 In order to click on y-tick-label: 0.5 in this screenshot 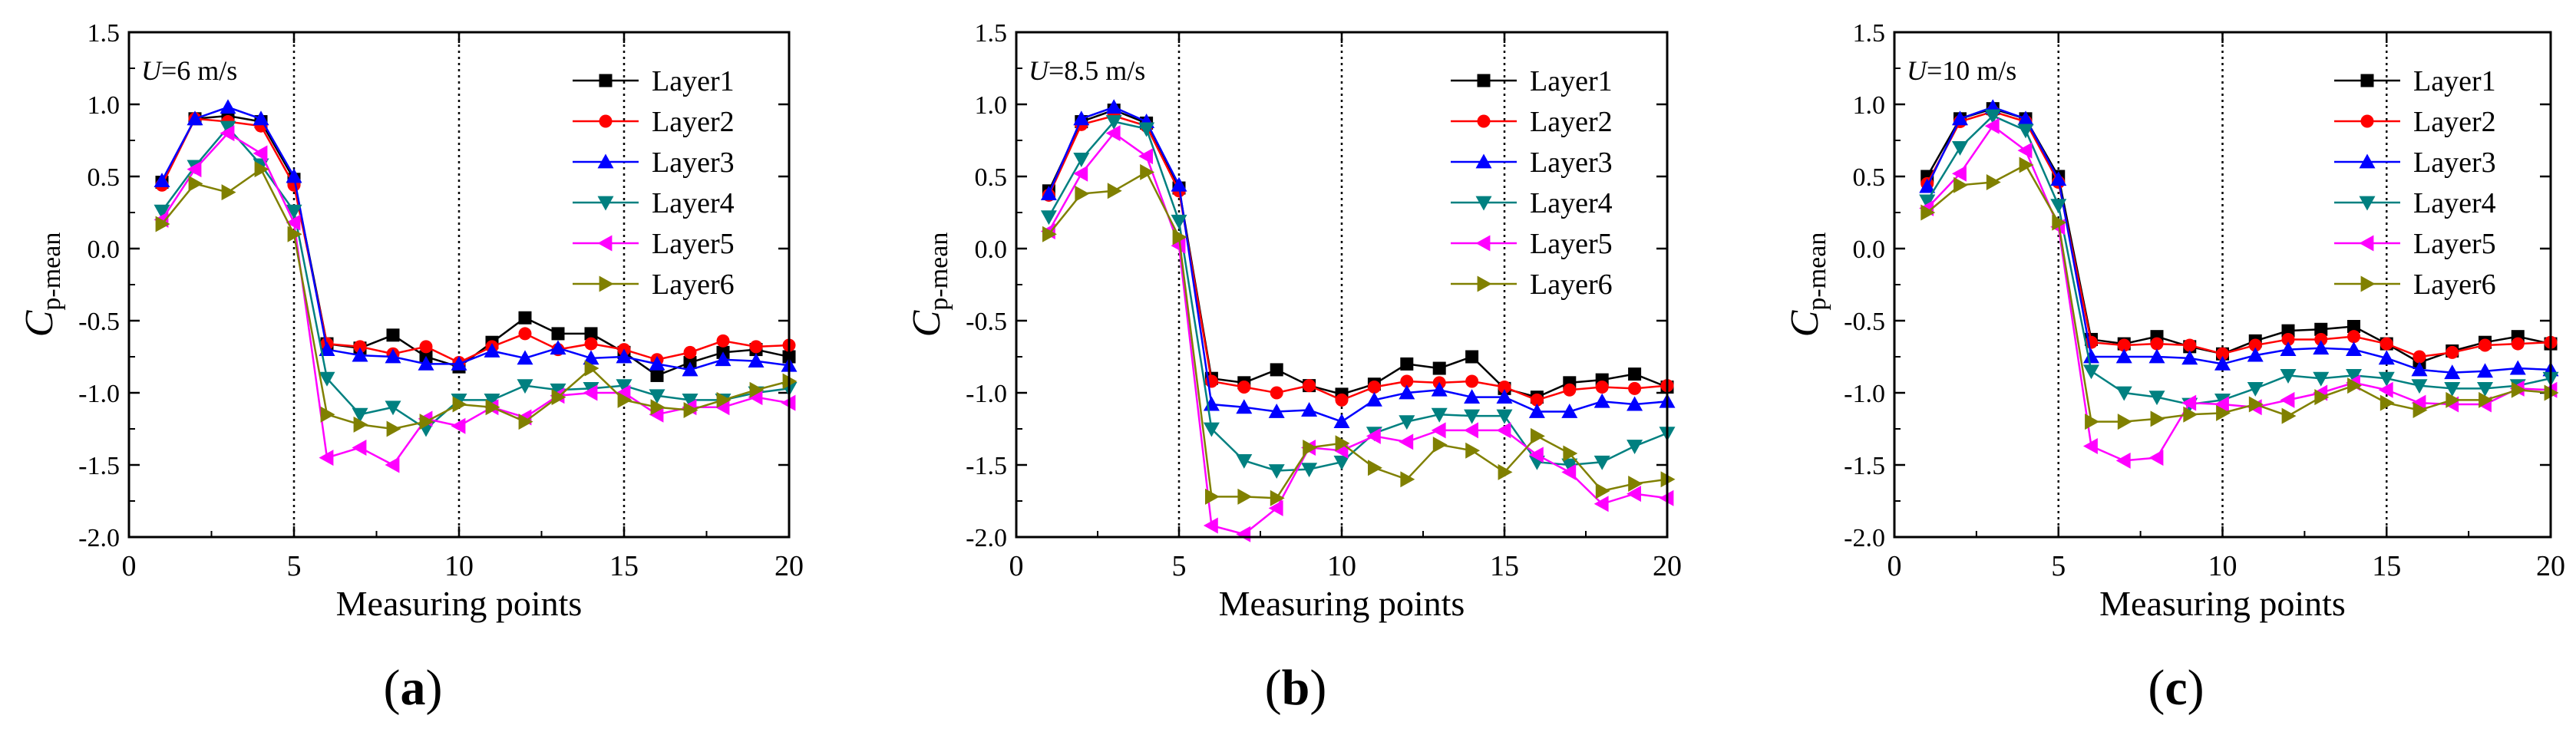, I will do `click(991, 177)`.